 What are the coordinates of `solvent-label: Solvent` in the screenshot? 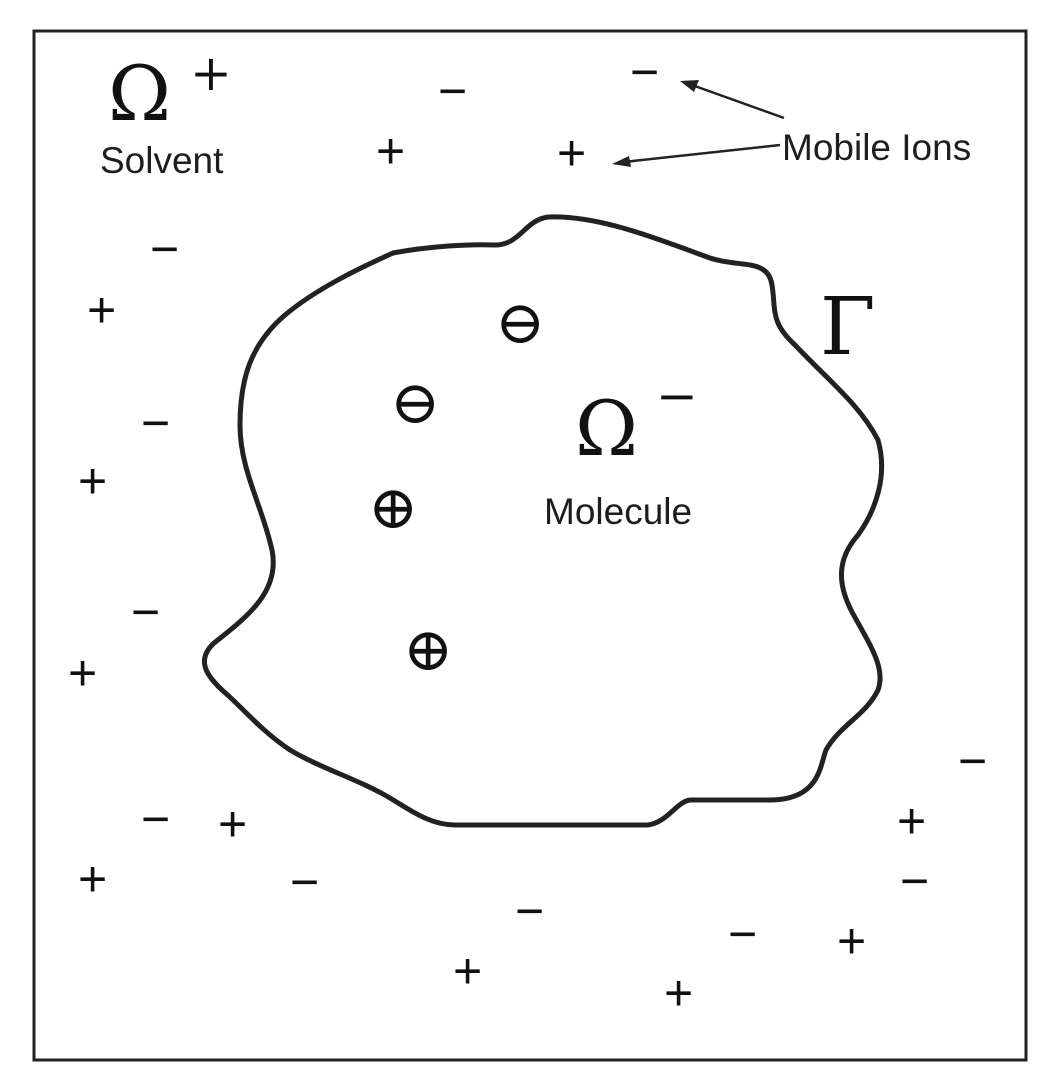 It's located at (162, 160).